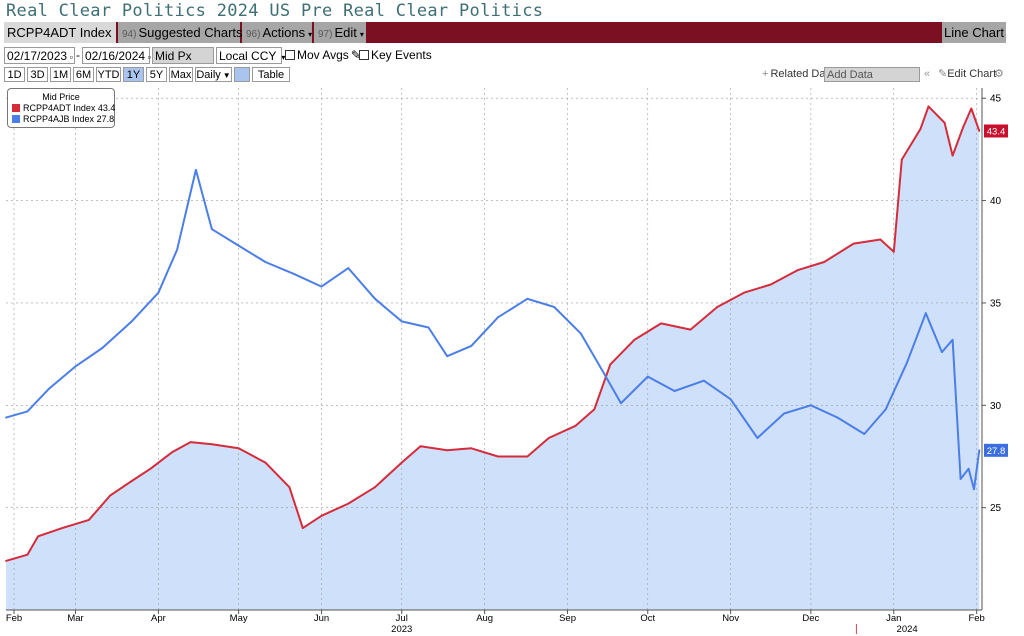 The image size is (1024, 636). I want to click on last-value-tag-text: 27.8, so click(996, 451).